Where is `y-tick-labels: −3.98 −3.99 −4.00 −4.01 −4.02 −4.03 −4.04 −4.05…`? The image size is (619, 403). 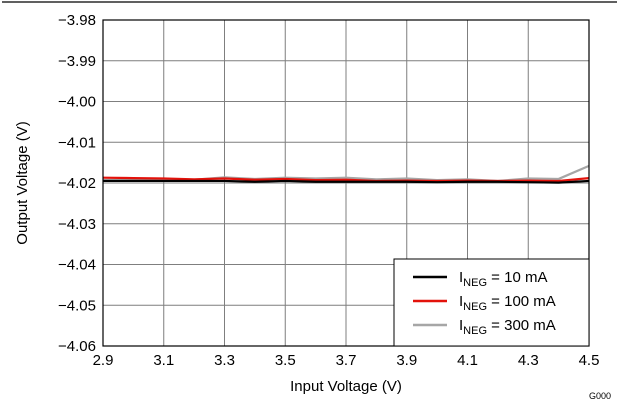
y-tick-labels: −3.98 −3.99 −4.00 −4.01 −4.02 −4.03 −4.04 −4.05… is located at coordinates (77, 183).